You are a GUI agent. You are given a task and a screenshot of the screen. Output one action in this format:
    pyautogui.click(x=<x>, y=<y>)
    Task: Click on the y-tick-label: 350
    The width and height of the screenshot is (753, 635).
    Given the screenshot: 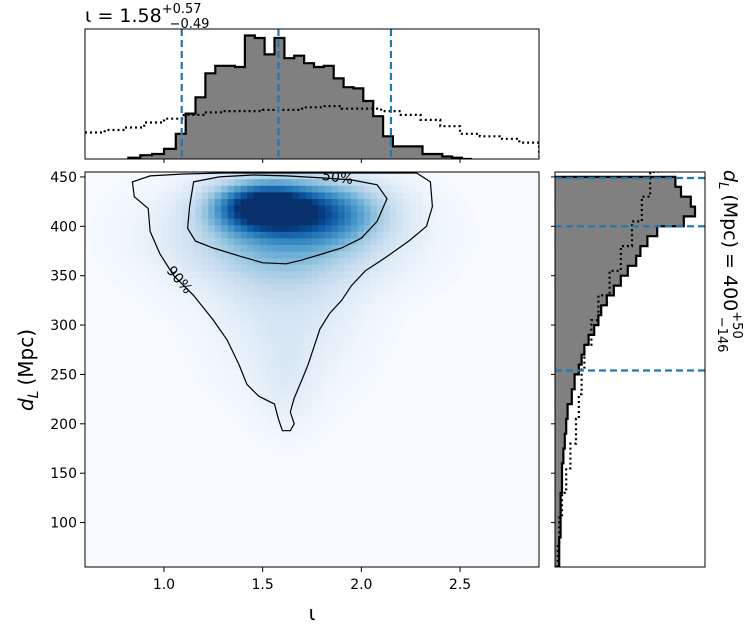 What is the action you would take?
    pyautogui.click(x=63, y=277)
    